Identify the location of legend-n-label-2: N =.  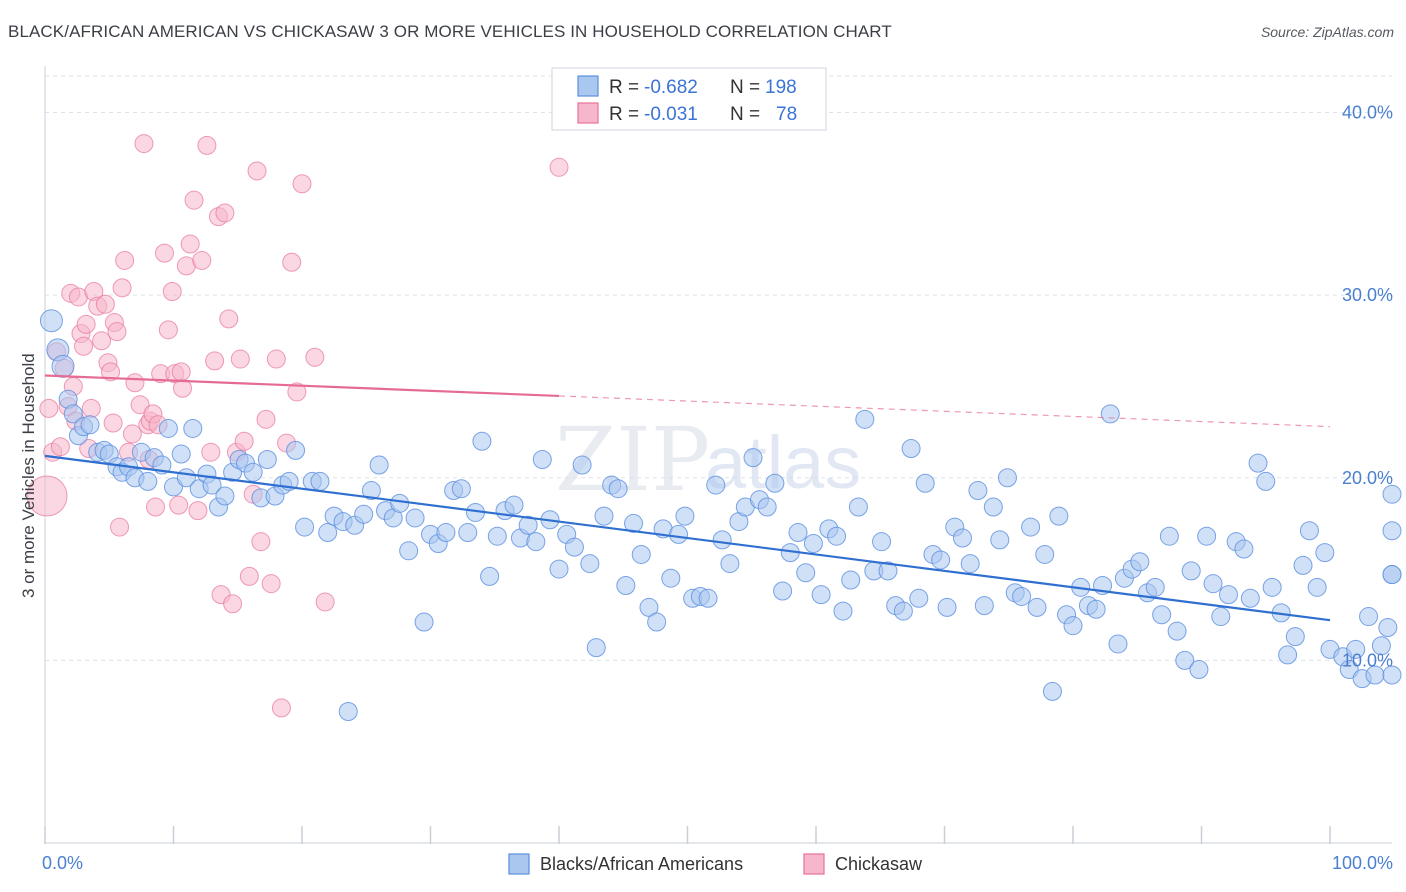
(745, 114).